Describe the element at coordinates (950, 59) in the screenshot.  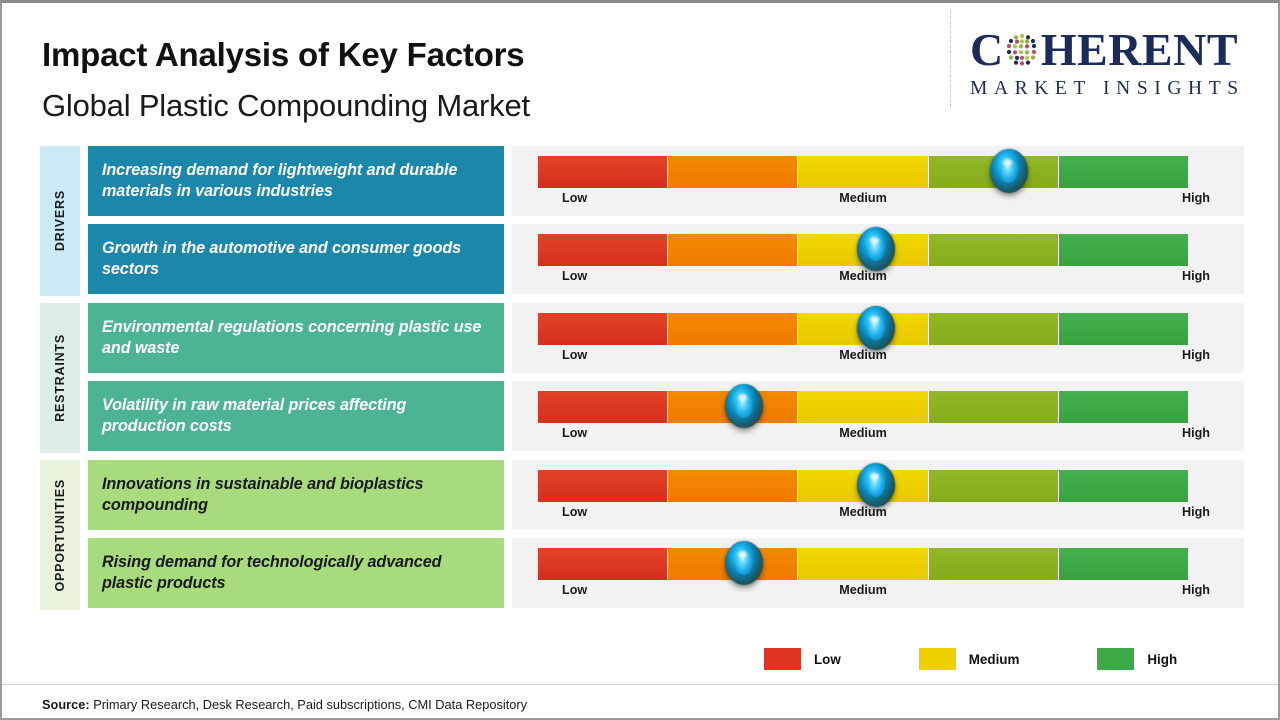
I see `logo-divider` at that location.